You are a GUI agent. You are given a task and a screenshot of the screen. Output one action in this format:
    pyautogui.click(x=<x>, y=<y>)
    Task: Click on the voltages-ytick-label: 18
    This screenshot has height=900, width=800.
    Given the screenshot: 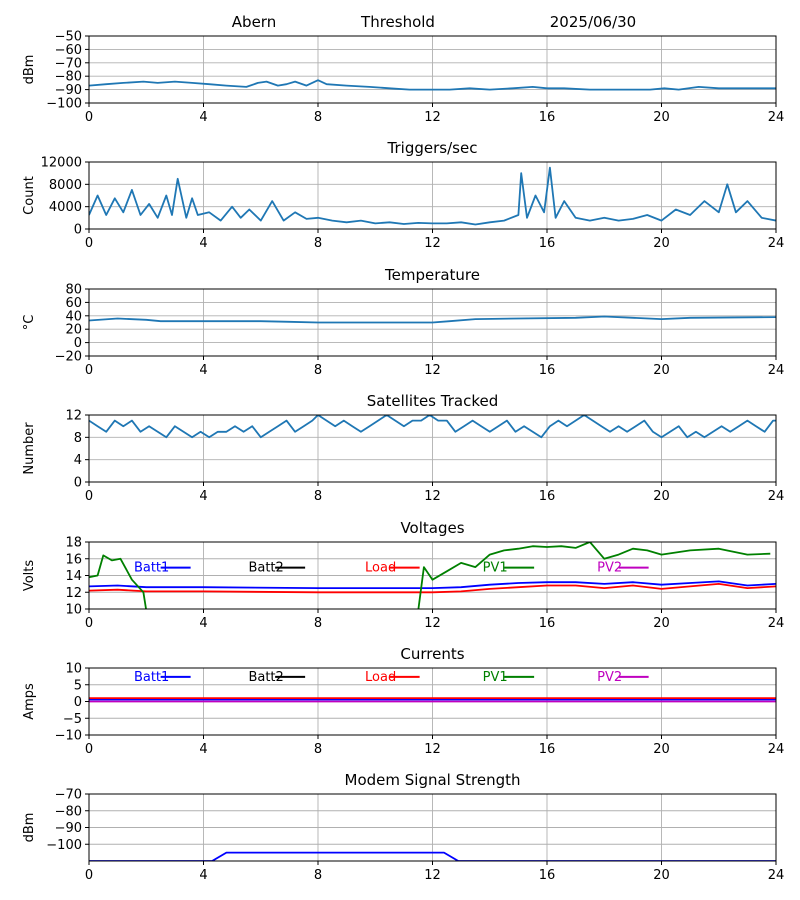 What is the action you would take?
    pyautogui.click(x=73, y=543)
    